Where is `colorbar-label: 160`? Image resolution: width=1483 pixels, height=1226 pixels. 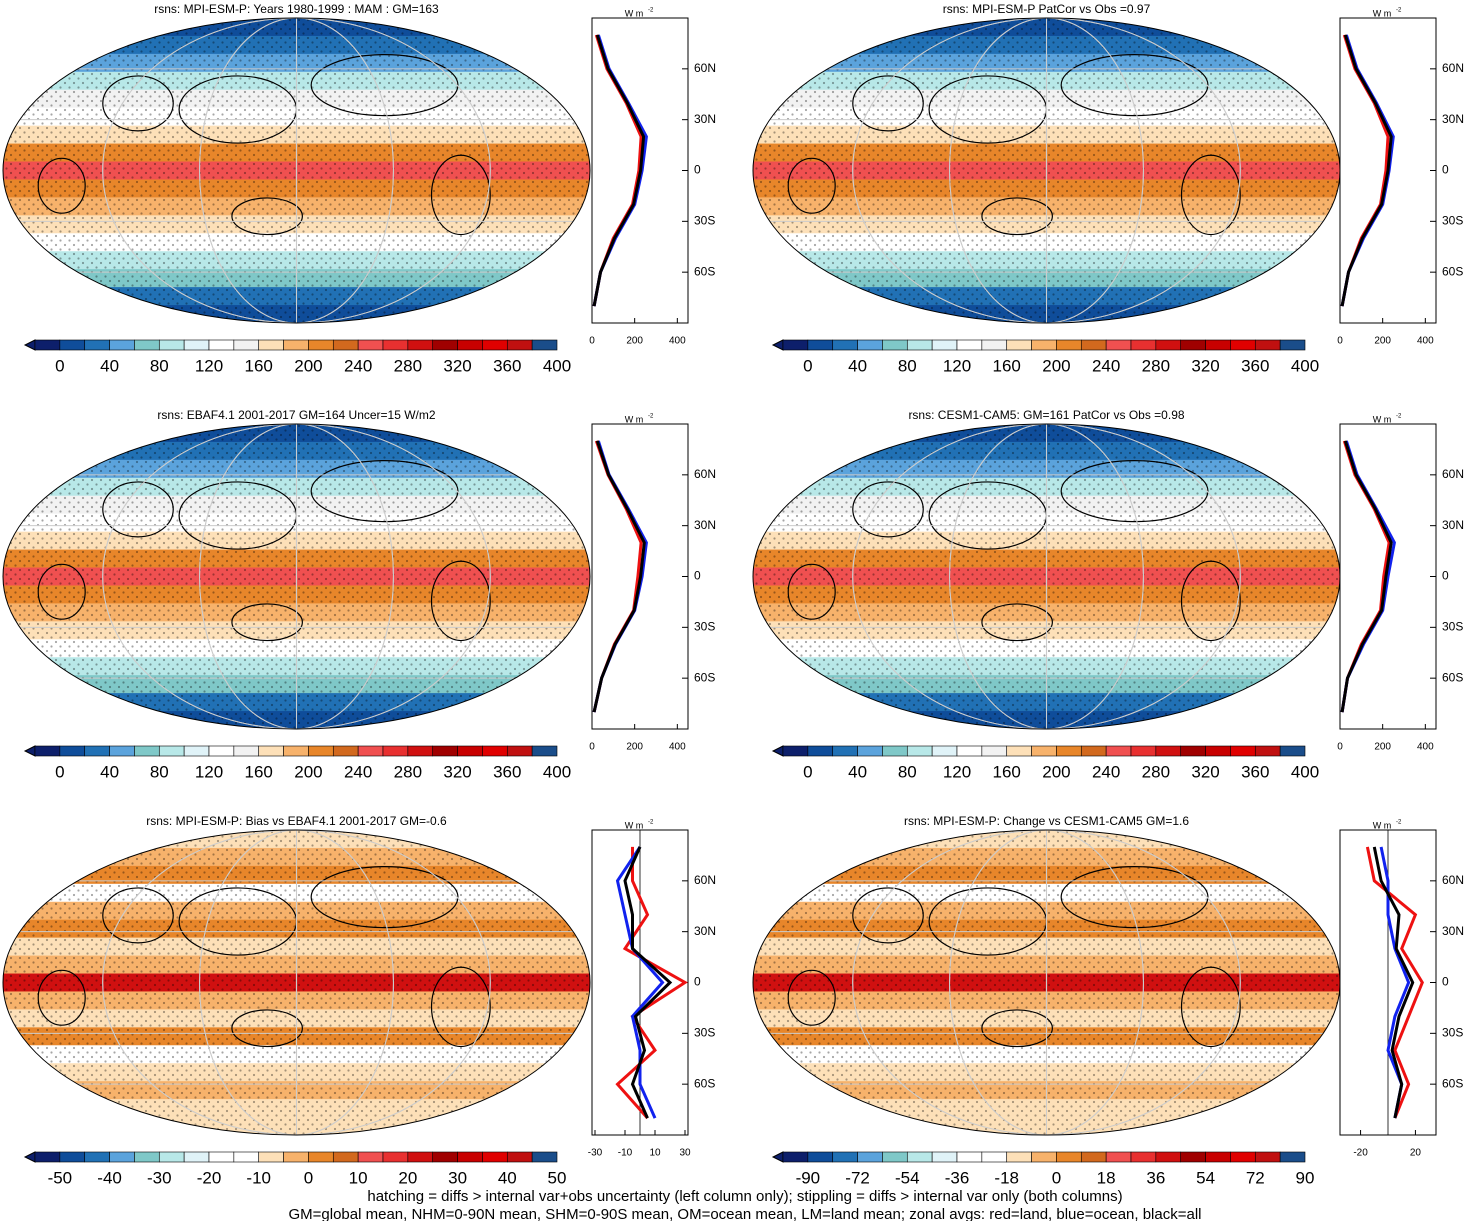 colorbar-label: 160 is located at coordinates (1007, 771).